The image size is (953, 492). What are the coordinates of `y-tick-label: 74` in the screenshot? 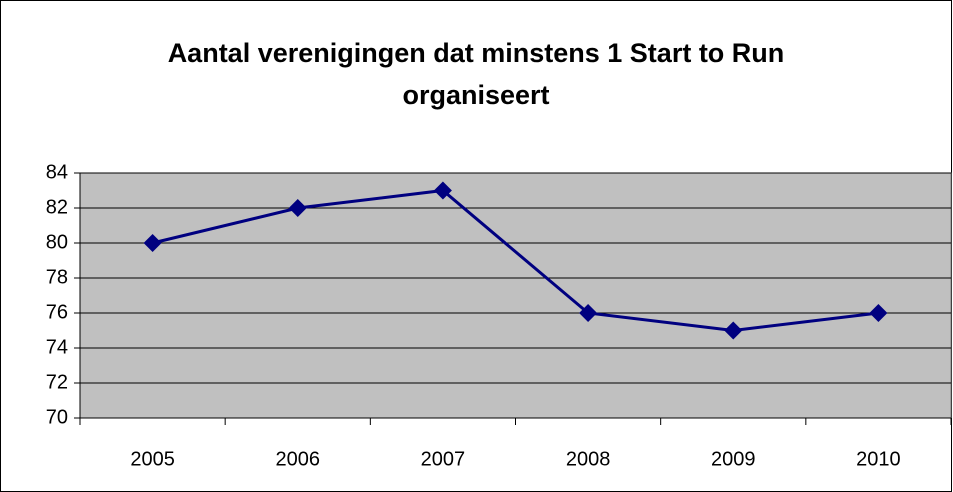 It's located at (57, 347).